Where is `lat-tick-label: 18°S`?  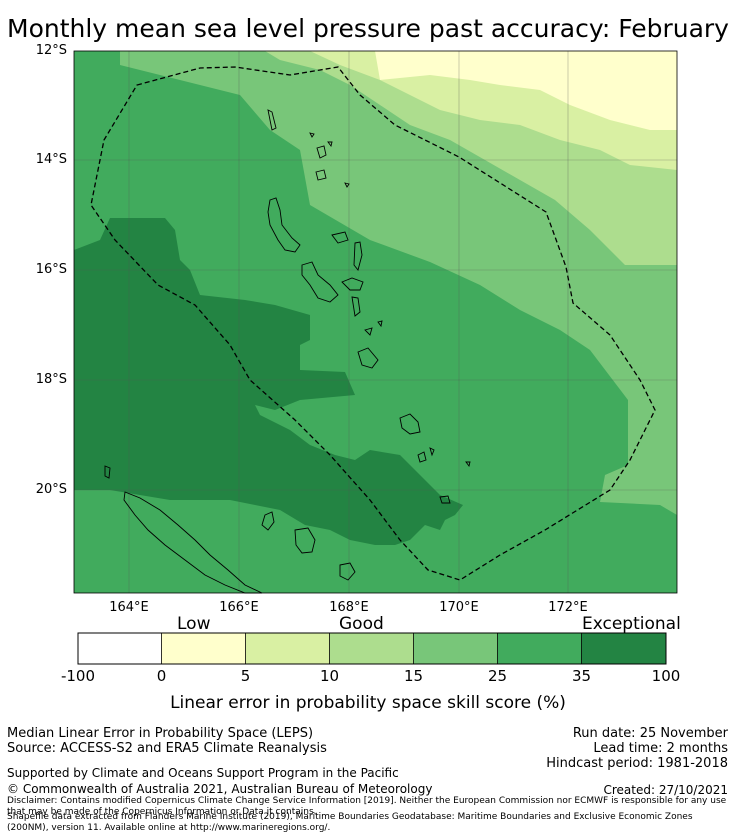
lat-tick-label: 18°S is located at coordinates (51, 379).